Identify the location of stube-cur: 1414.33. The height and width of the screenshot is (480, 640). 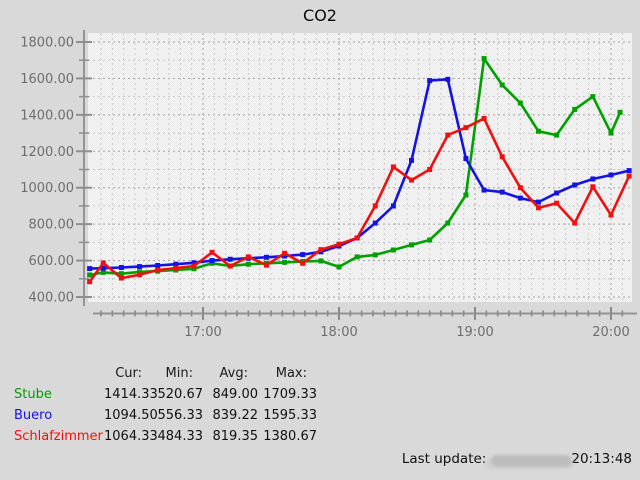
(131, 394).